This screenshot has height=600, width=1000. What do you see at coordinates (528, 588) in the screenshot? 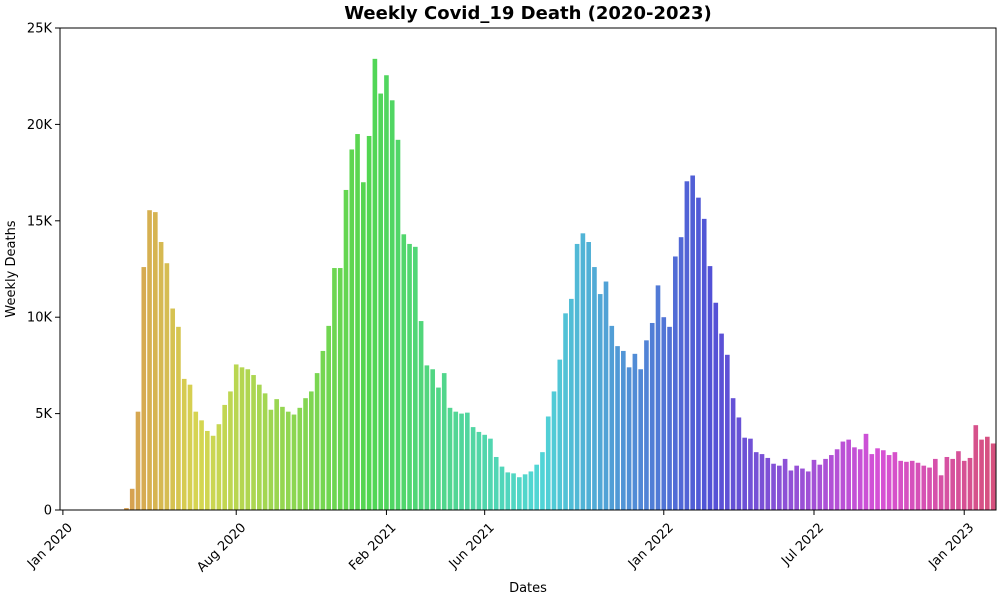
I see `x-axis-label: Dates` at bounding box center [528, 588].